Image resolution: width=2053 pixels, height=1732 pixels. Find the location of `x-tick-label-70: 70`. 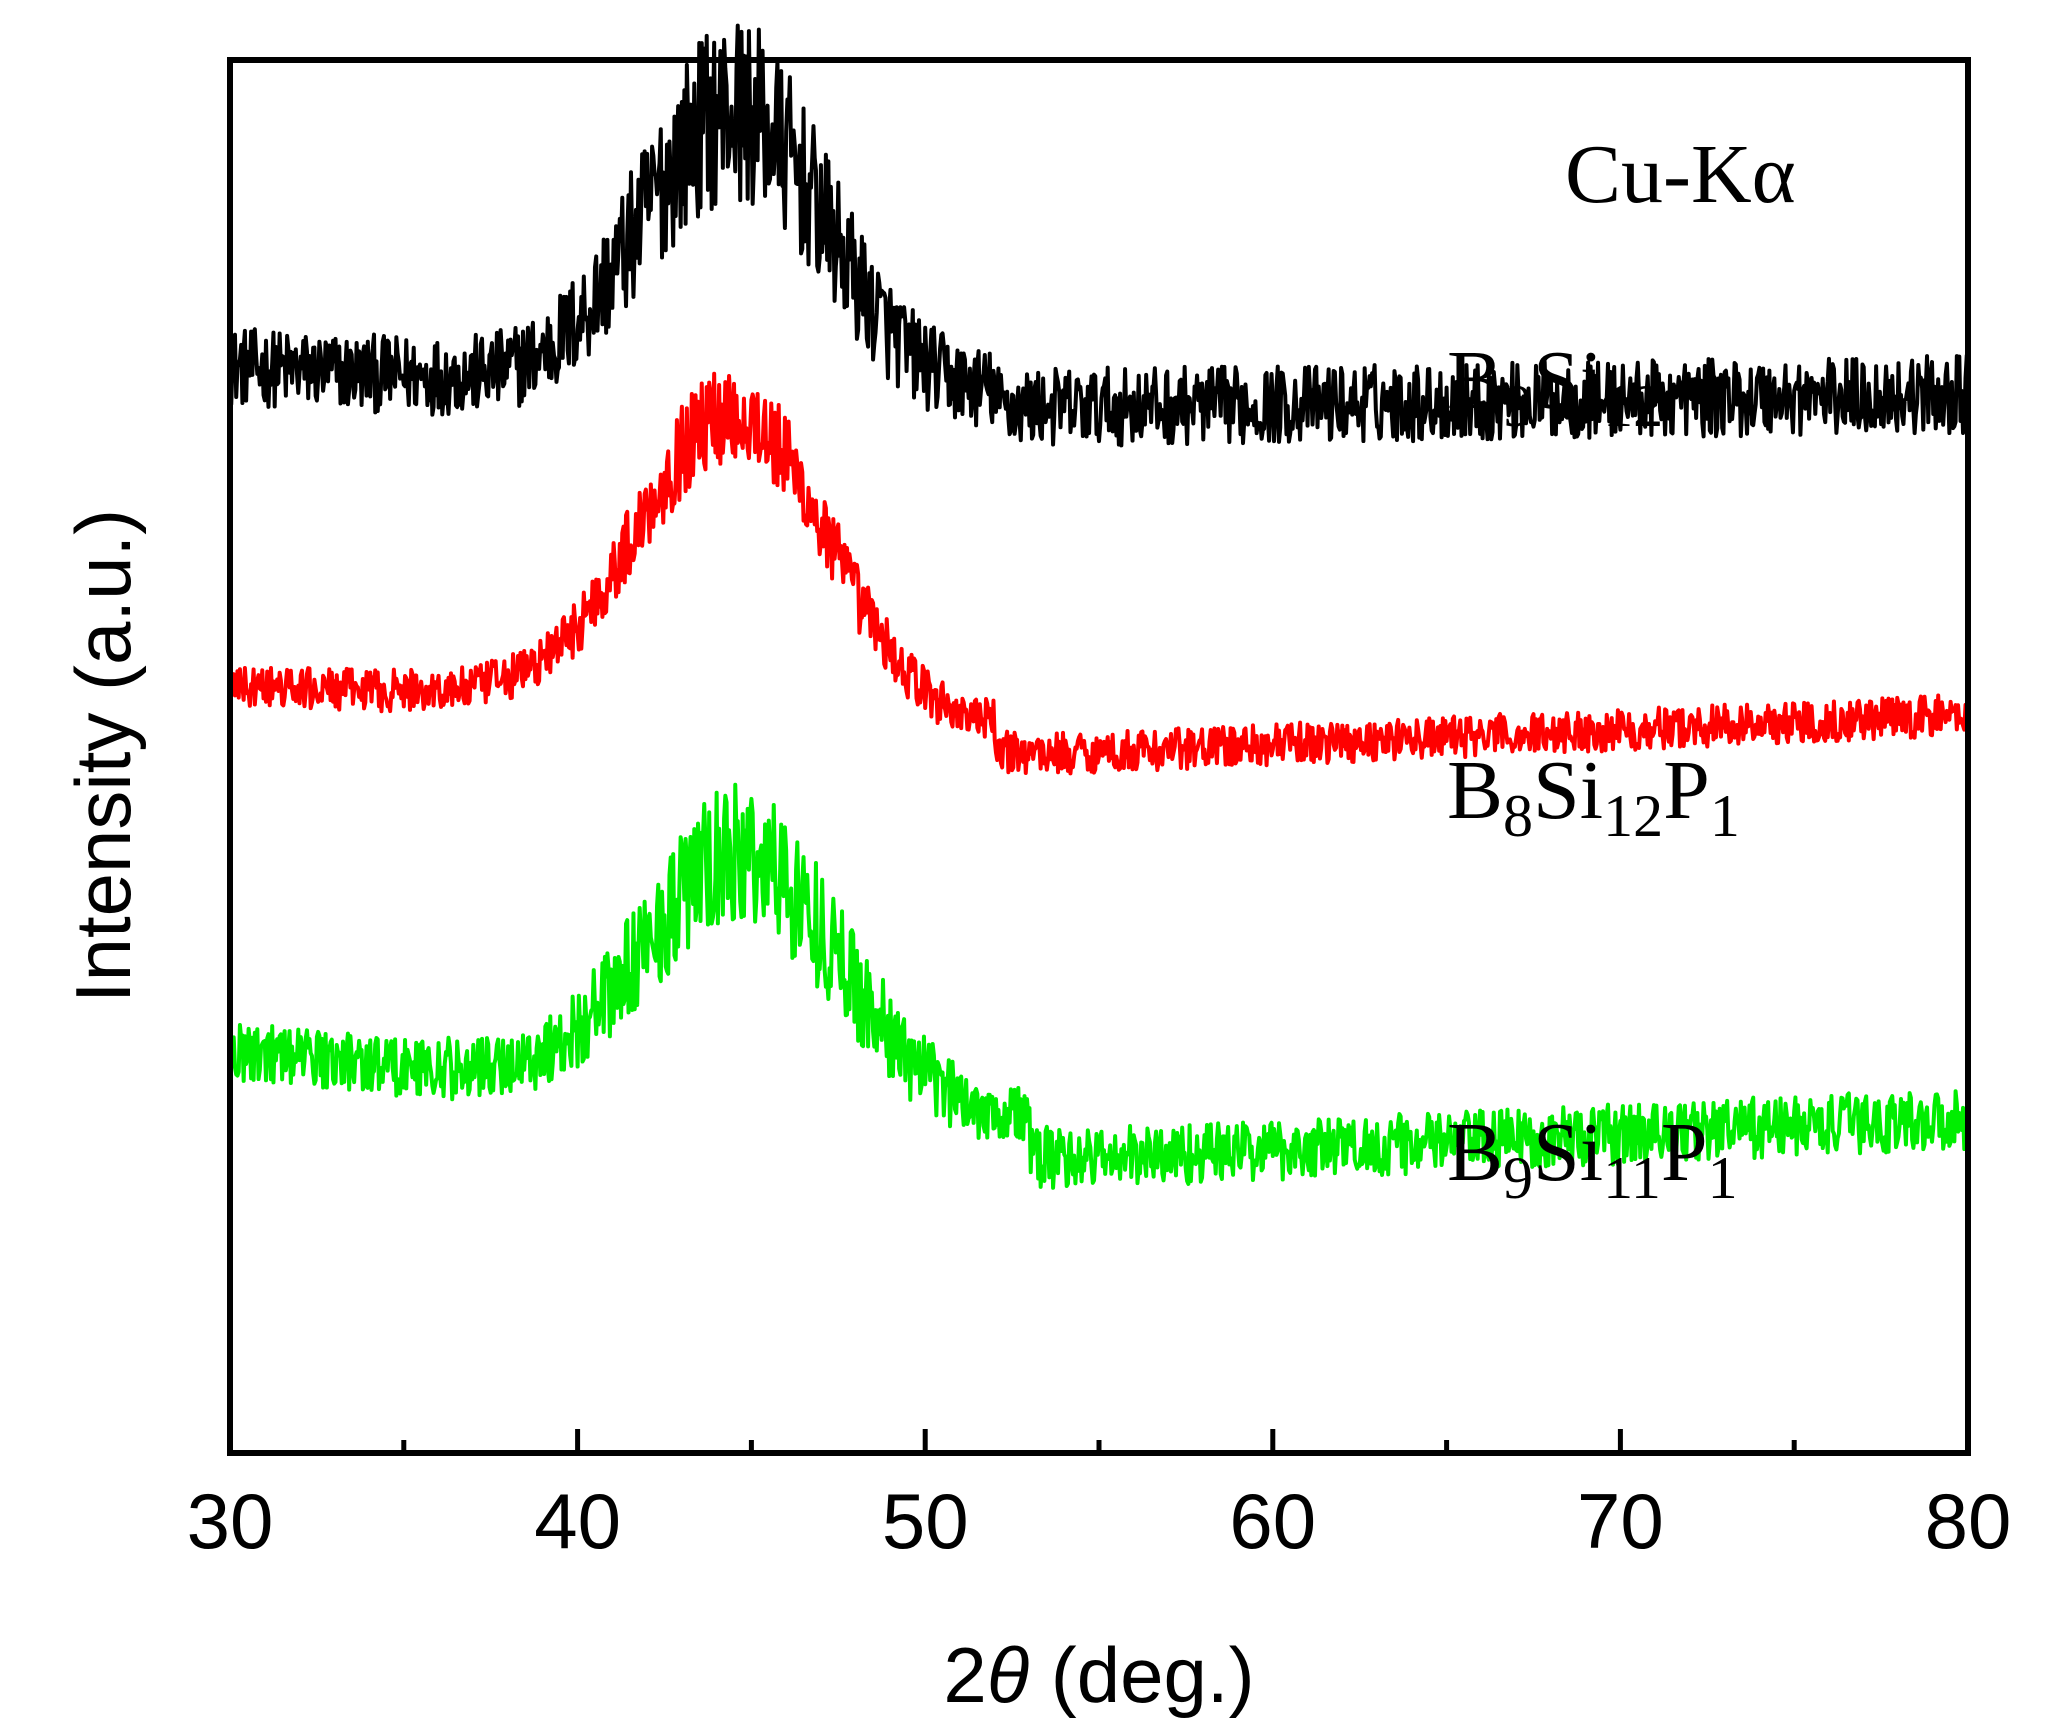

x-tick-label-70: 70 is located at coordinates (1620, 1521).